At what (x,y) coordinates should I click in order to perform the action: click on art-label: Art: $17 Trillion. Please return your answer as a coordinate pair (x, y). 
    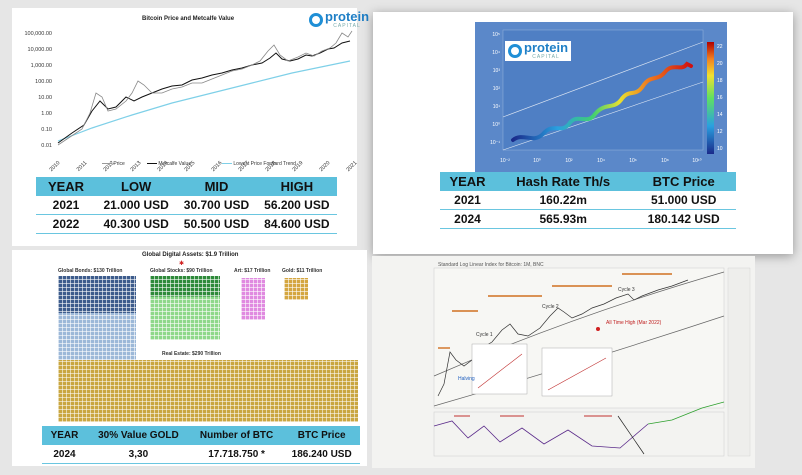
    Looking at the image, I should click on (252, 271).